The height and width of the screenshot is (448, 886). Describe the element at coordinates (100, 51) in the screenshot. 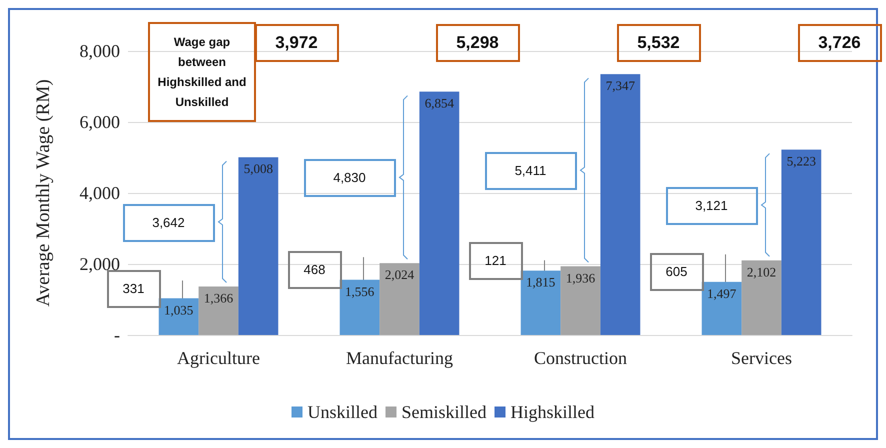

I see `y-tick-label: 8,000` at that location.